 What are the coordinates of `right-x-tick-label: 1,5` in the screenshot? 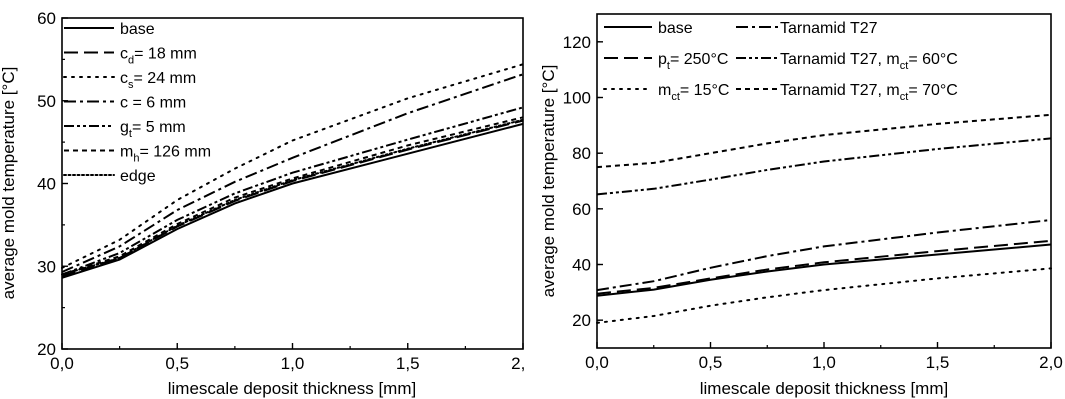 It's located at (938, 362).